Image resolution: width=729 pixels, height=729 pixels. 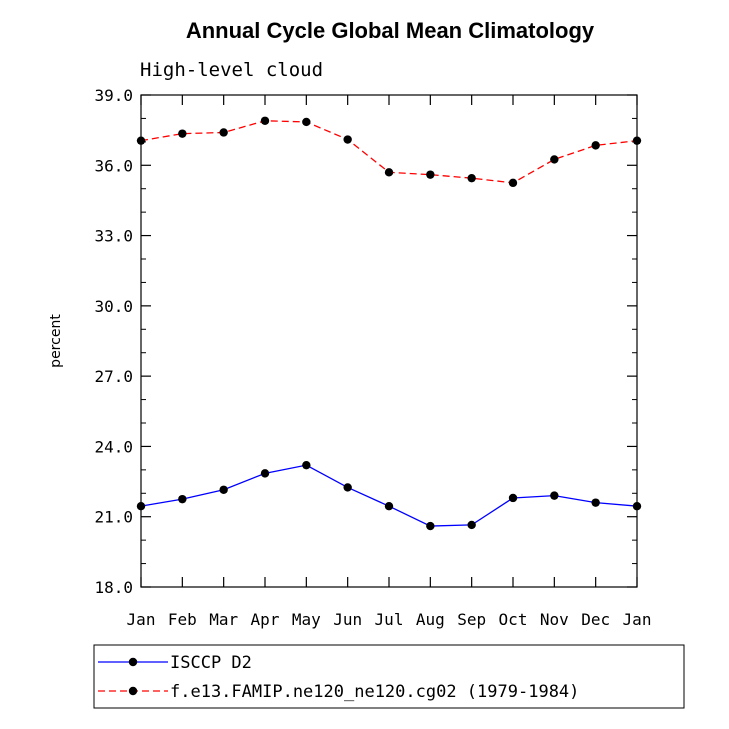 What do you see at coordinates (56, 341) in the screenshot?
I see `y-axis-label: percent` at bounding box center [56, 341].